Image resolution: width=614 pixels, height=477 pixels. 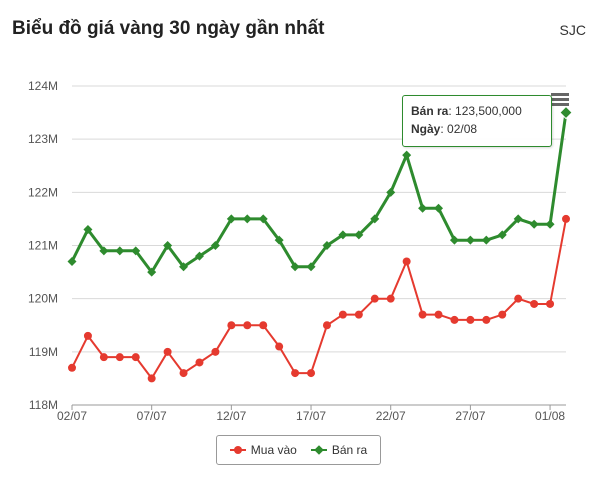 What do you see at coordinates (43, 86) in the screenshot?
I see `y-tick-label: 124M` at bounding box center [43, 86].